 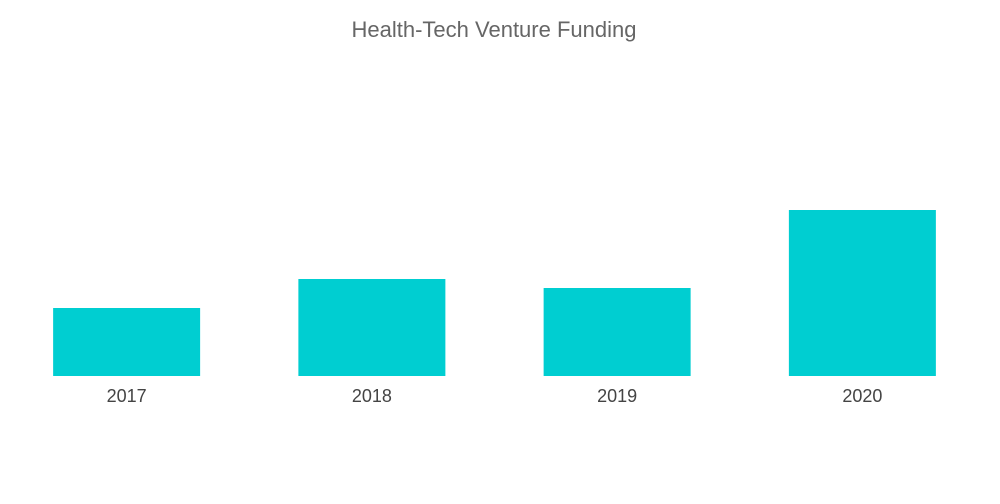 What do you see at coordinates (372, 396) in the screenshot?
I see `x-tick-label: 2018` at bounding box center [372, 396].